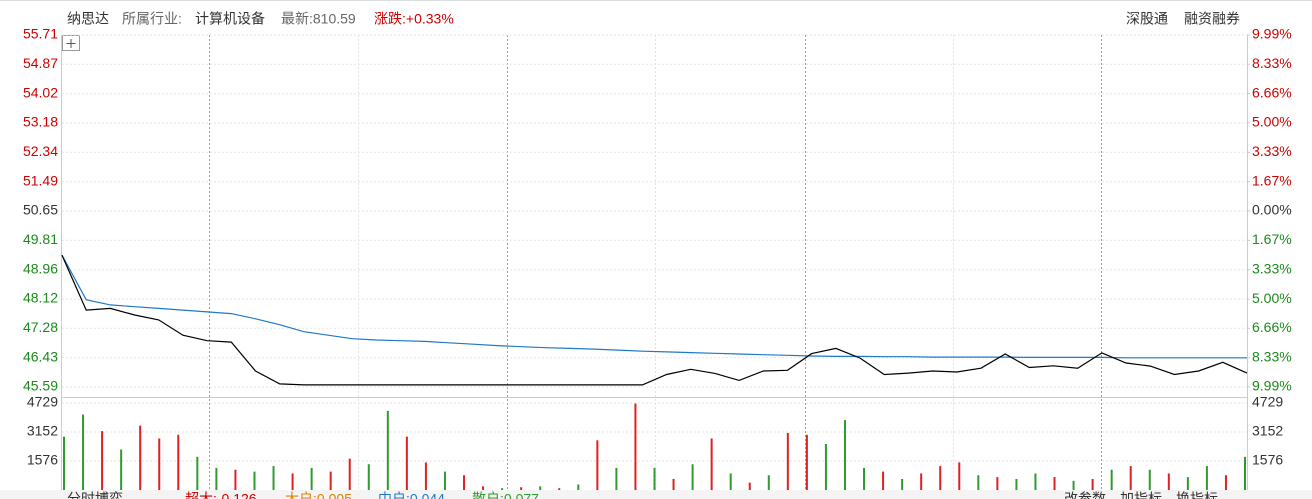  Describe the element at coordinates (1272, 180) in the screenshot. I see `y2-tick-label: 1.67%` at that location.